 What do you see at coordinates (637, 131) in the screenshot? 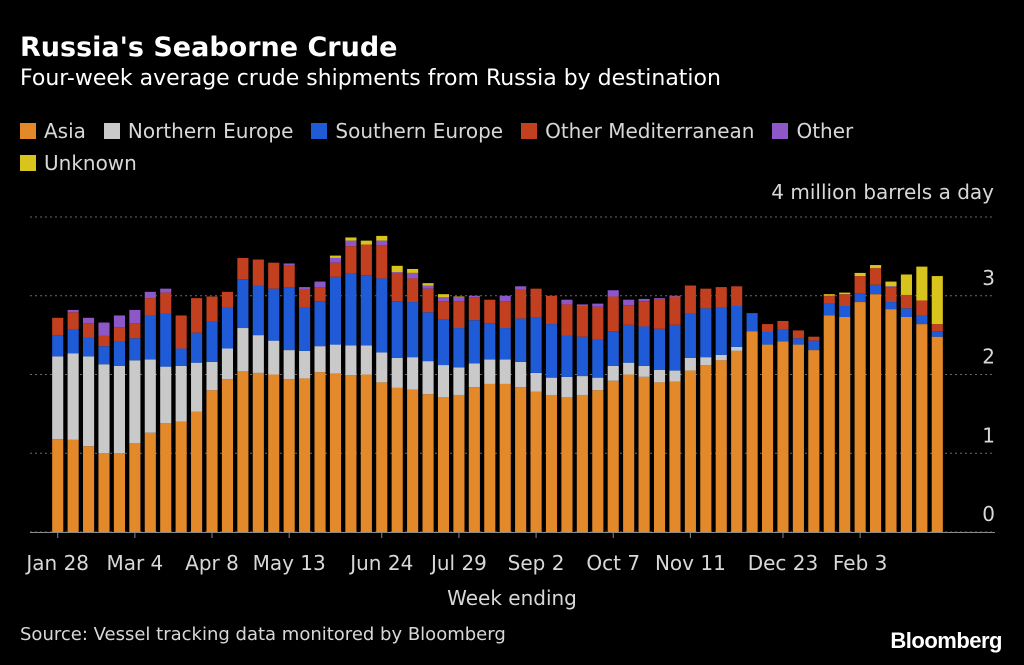
I see `legend-item-other-mediterranean: Other Mediterranean` at bounding box center [637, 131].